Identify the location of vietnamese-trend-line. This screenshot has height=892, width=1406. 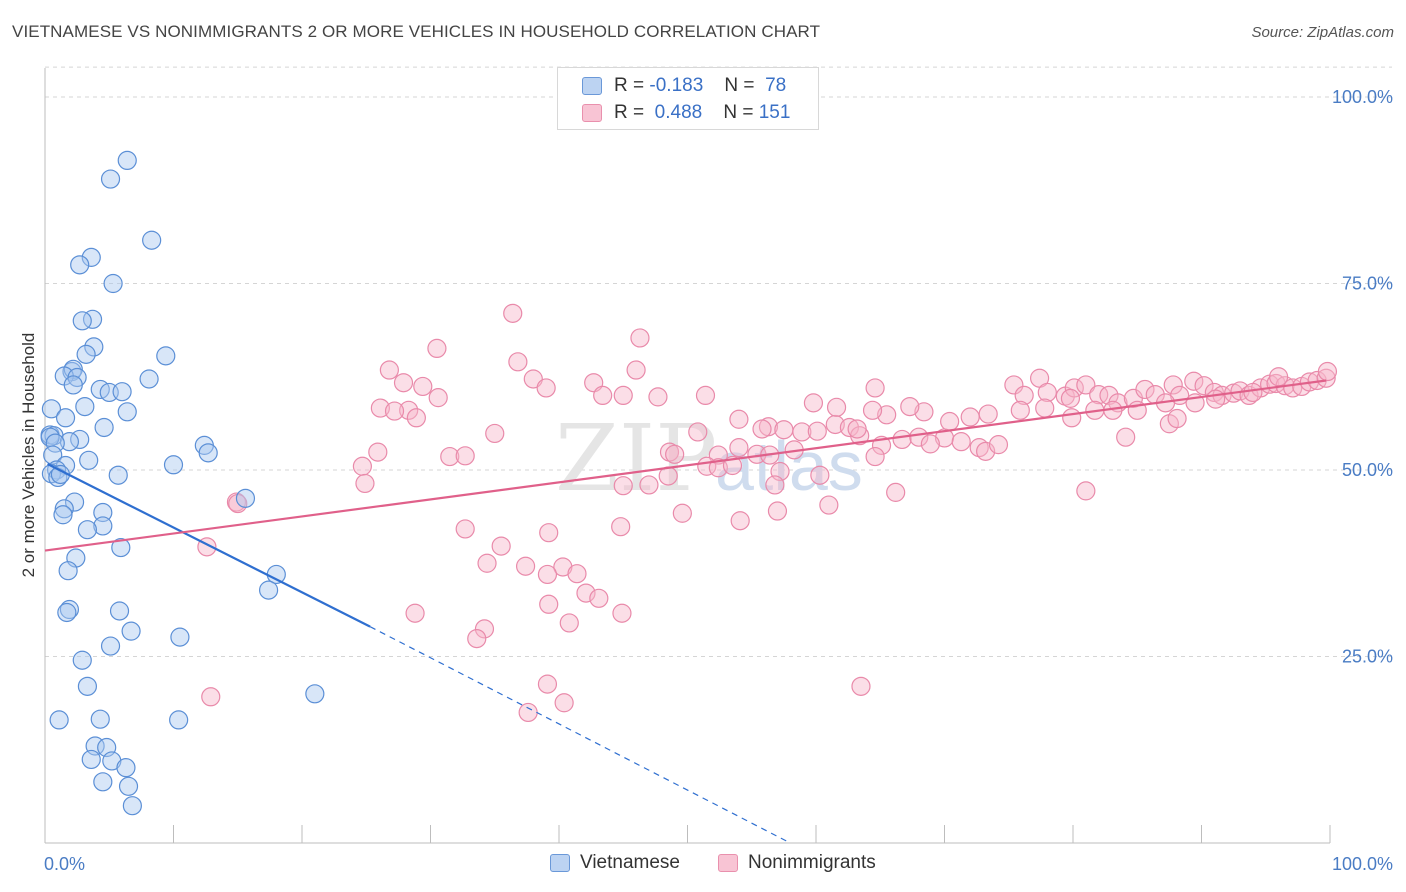
(209, 545).